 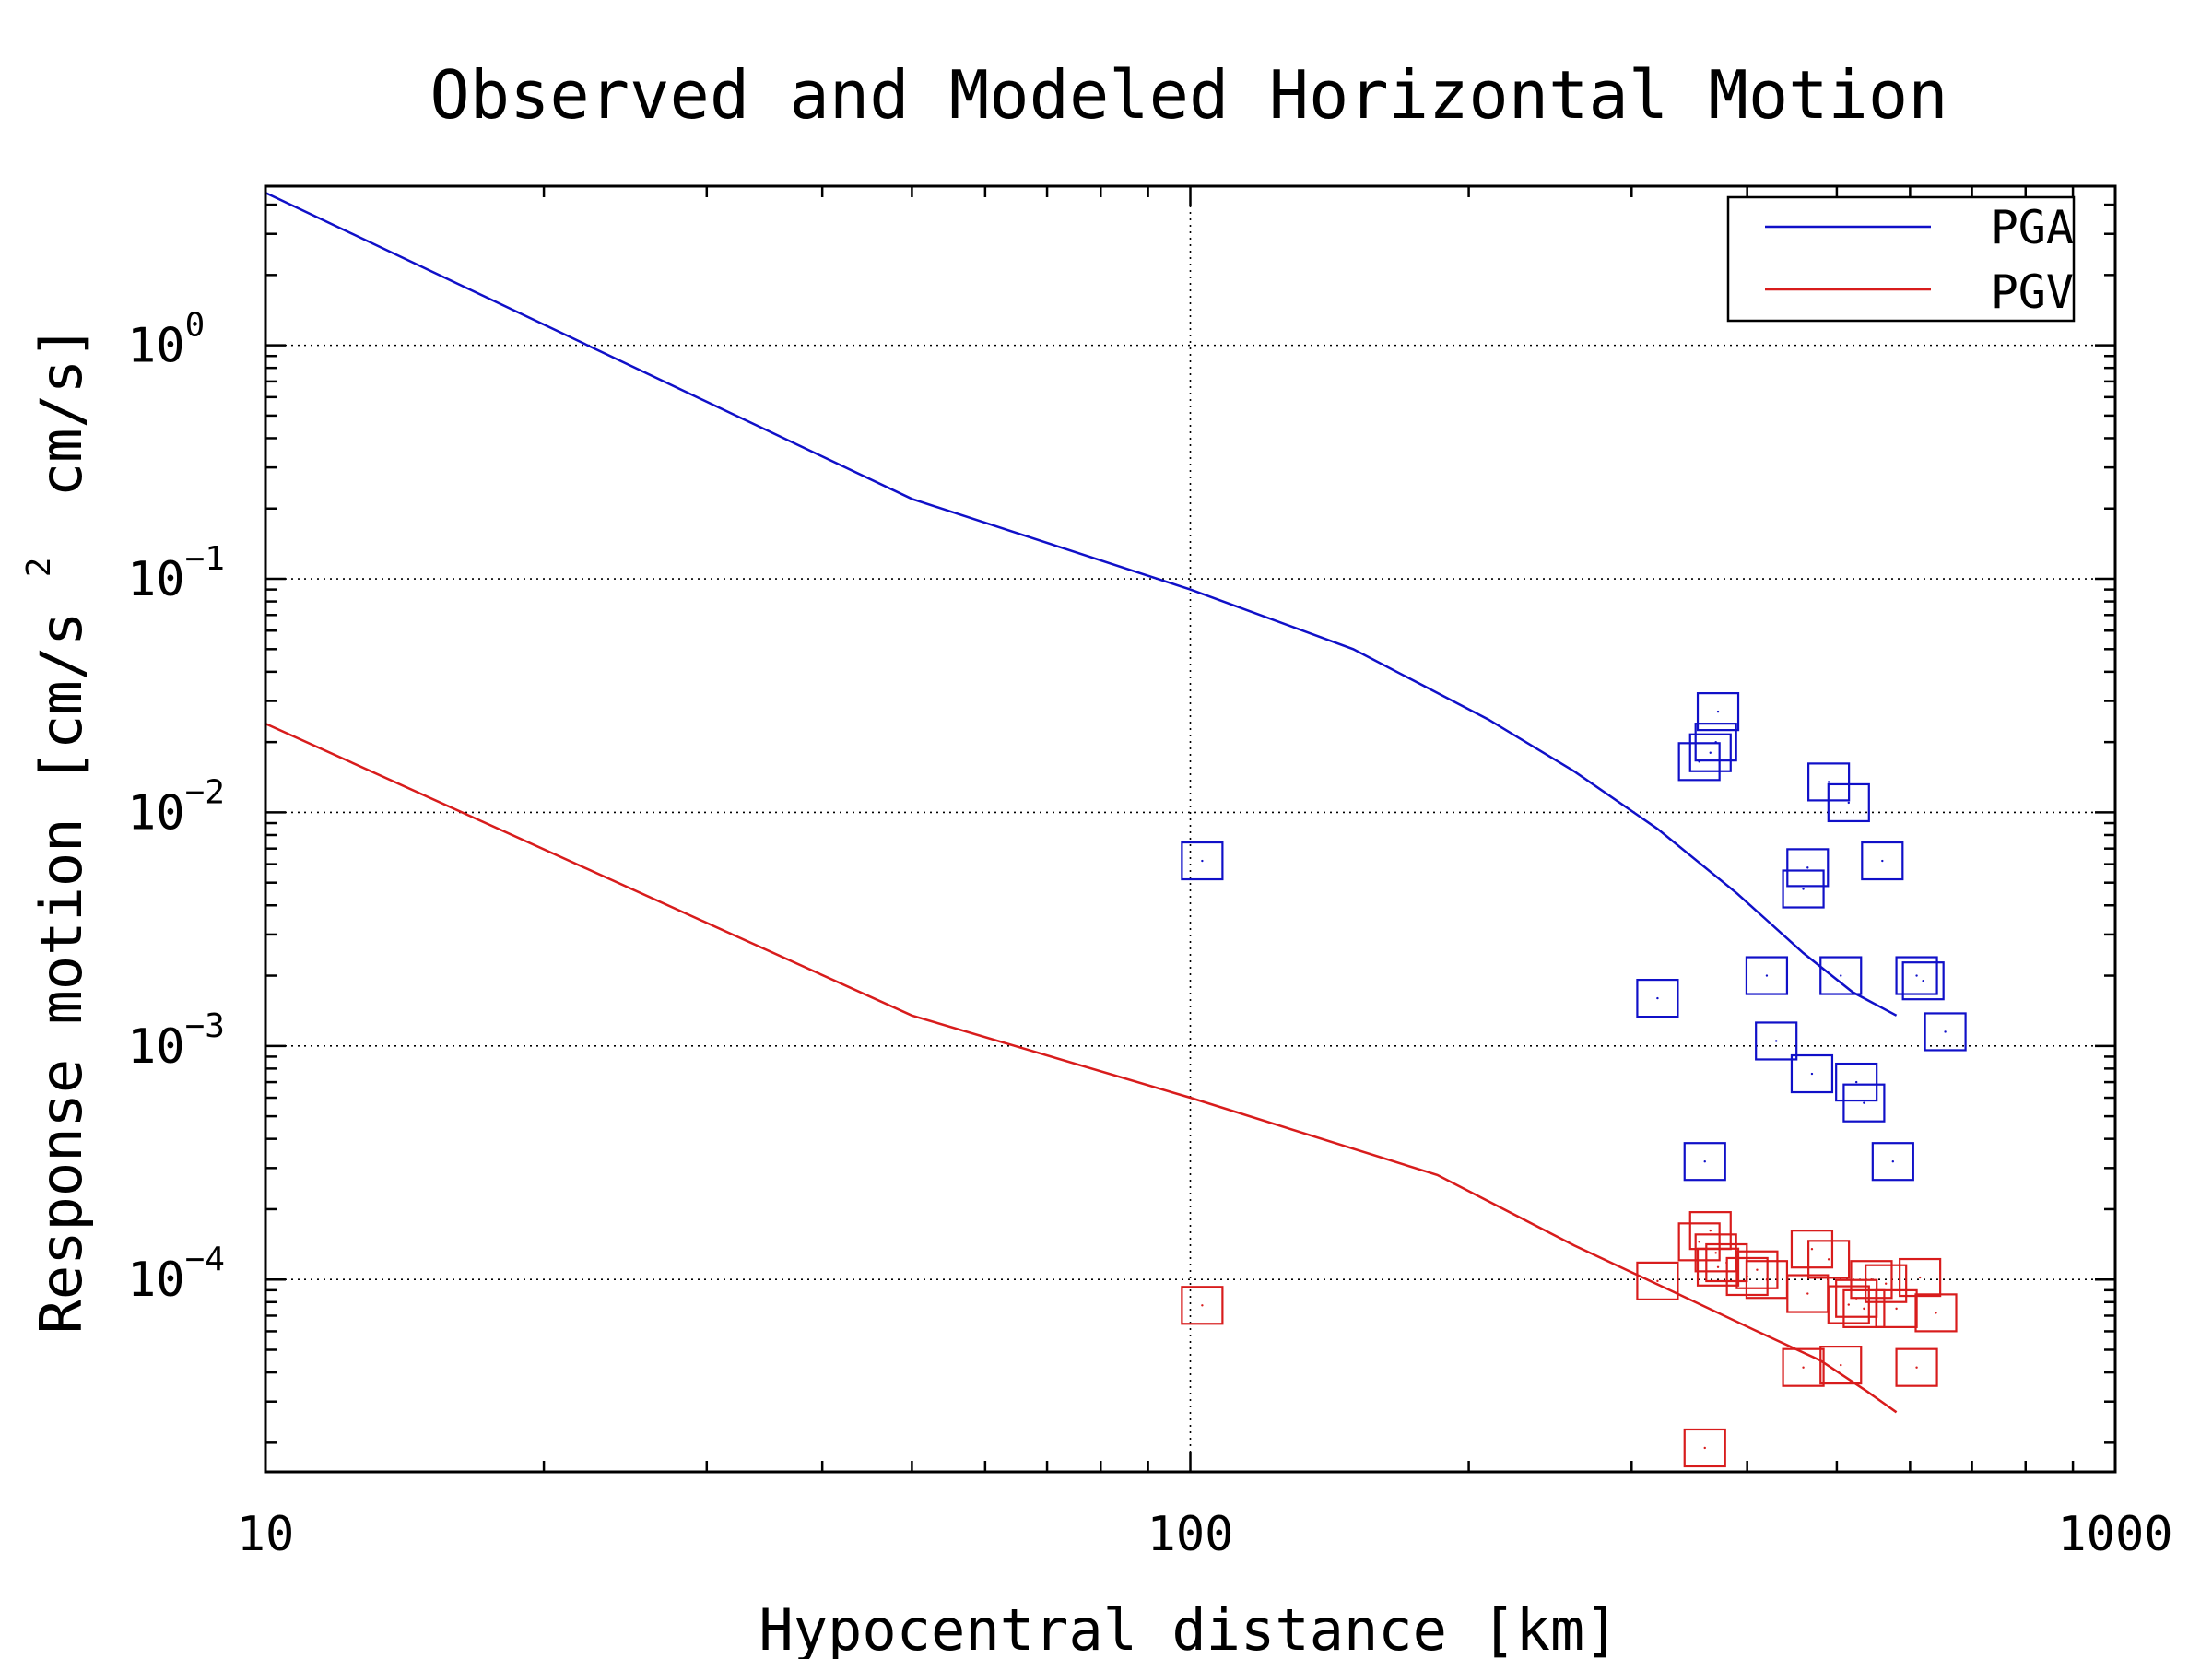 I want to click on y-axis-label: Response motion [cm/s 2 cm/s], so click(x=47, y=830).